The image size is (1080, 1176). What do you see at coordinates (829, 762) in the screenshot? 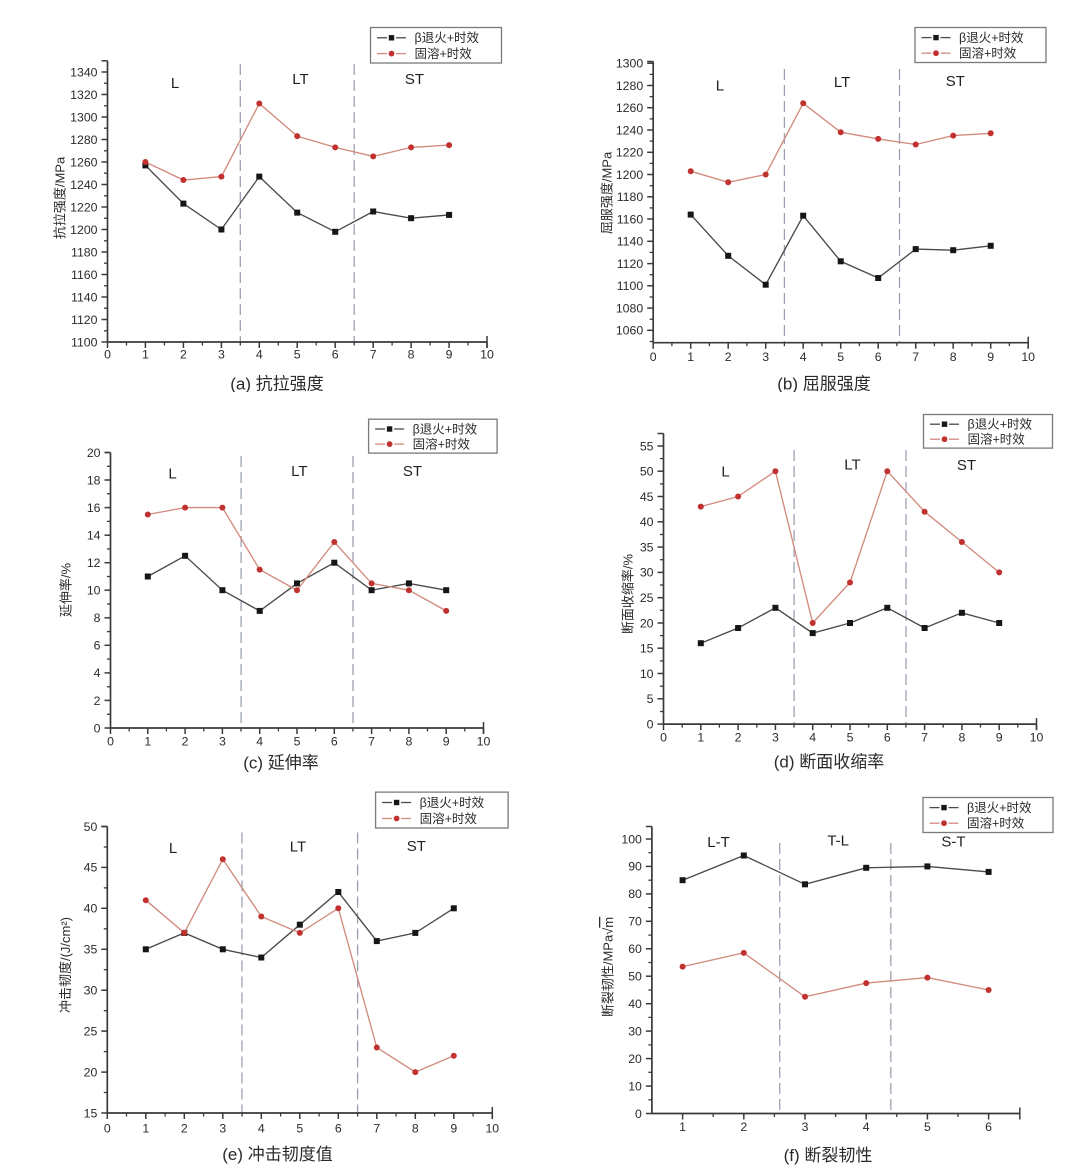
I see `svg-text: (d) 断面收缩率` at bounding box center [829, 762].